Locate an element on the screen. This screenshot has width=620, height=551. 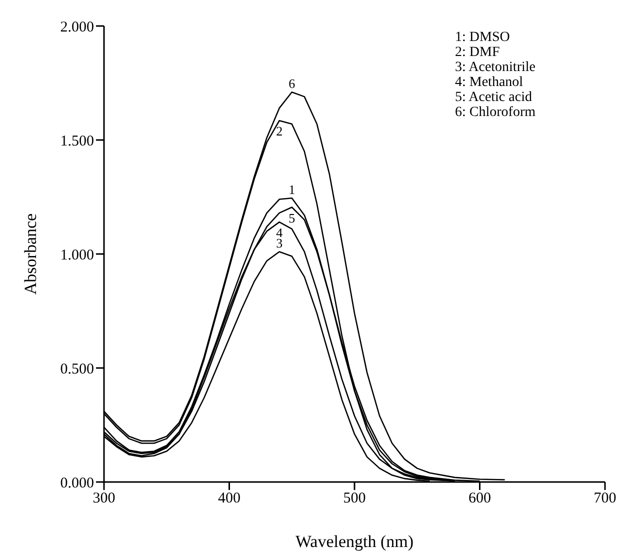
annotation: 3: Acetonitrile is located at coordinates (495, 67).